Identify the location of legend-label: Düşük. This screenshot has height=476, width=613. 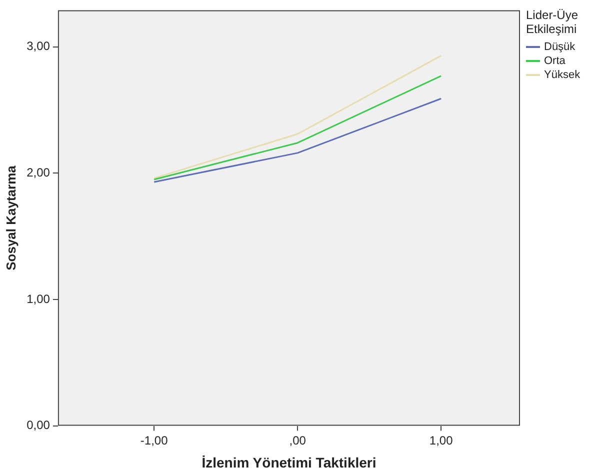
(560, 47).